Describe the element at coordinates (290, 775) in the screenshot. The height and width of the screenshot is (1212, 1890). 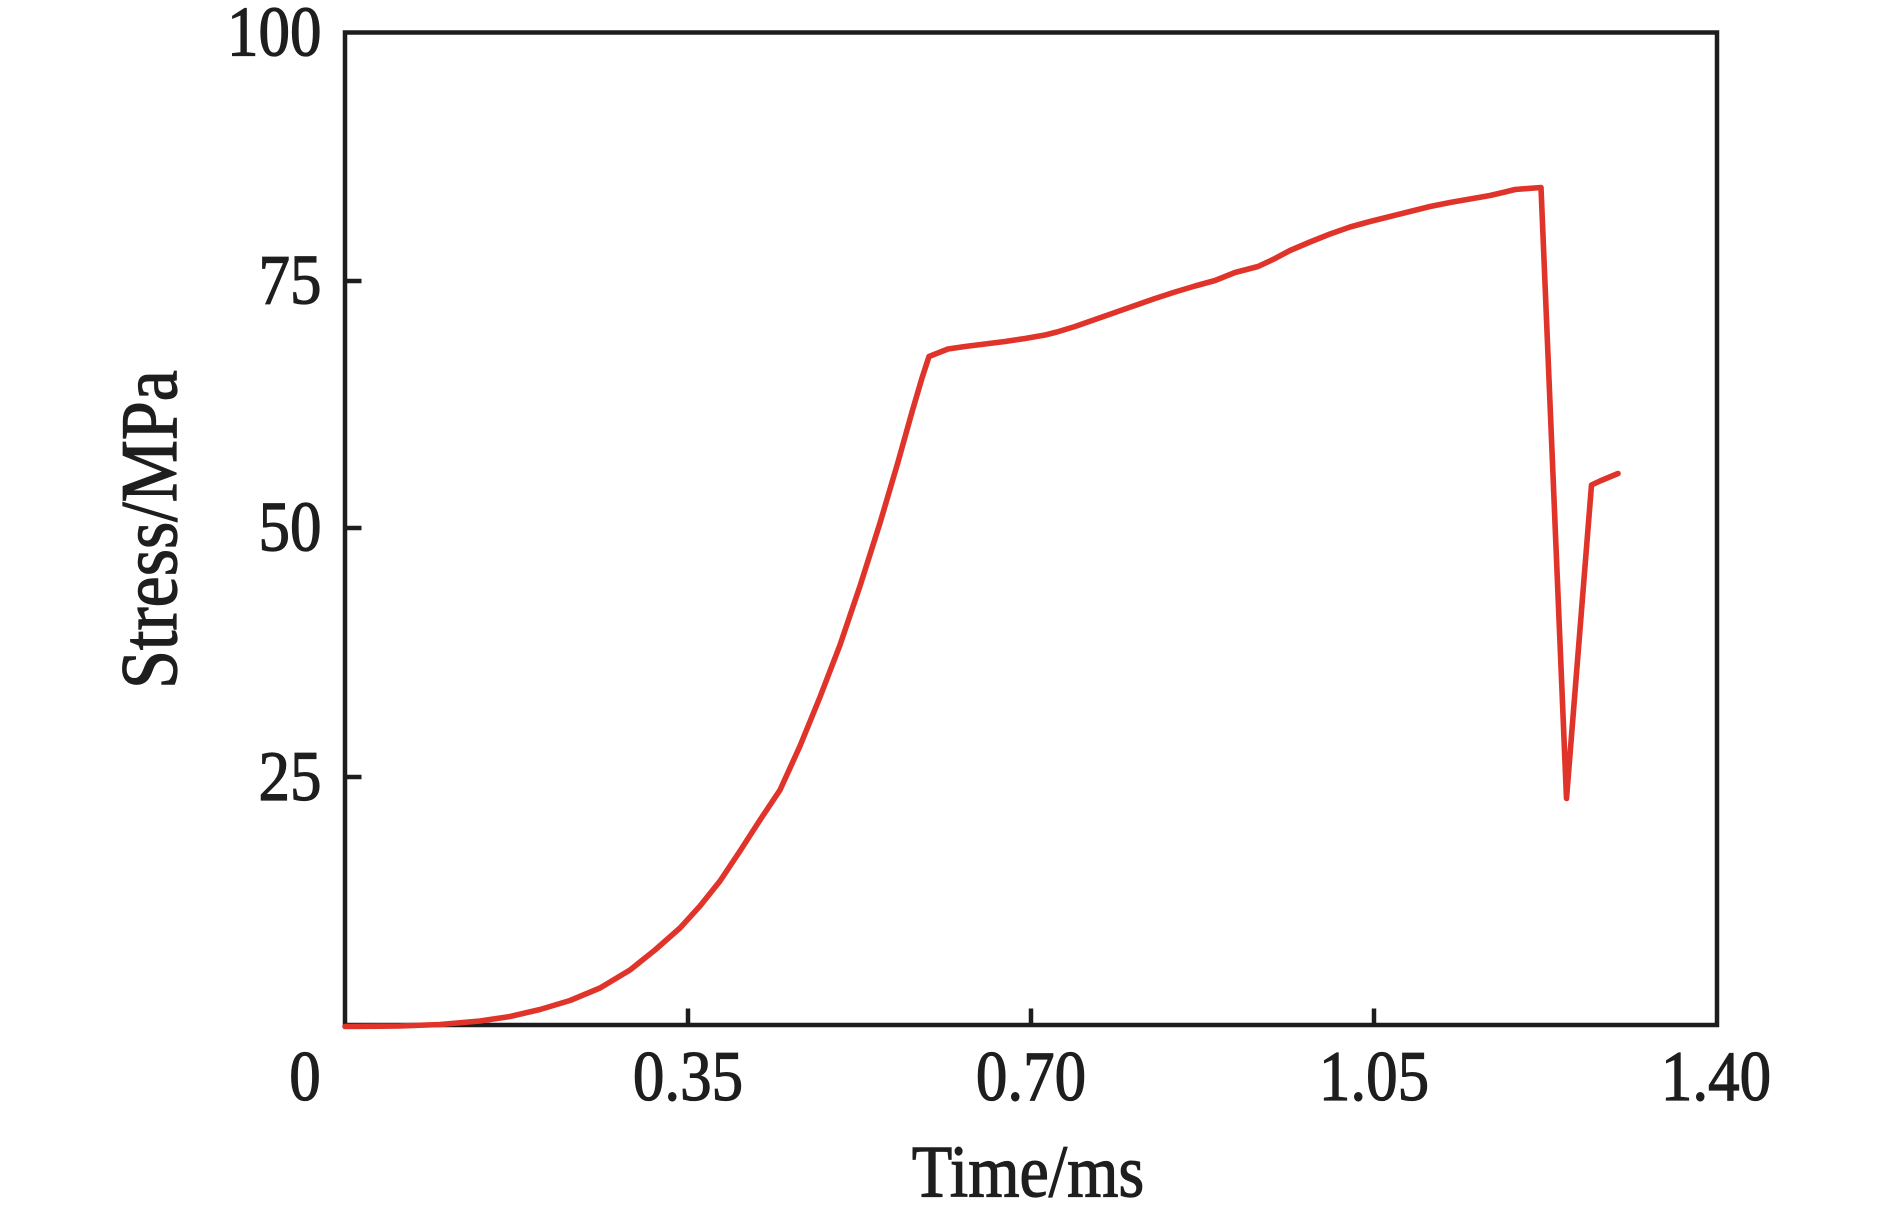
I see `svg-text: 25` at that location.